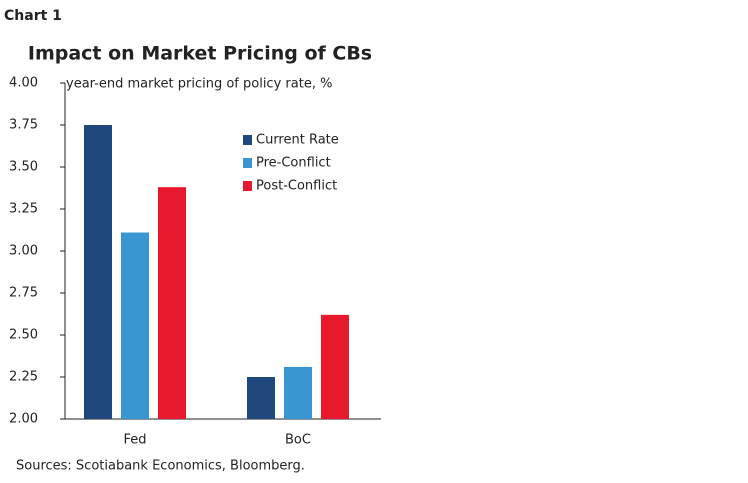  What do you see at coordinates (23, 293) in the screenshot?
I see `y-tick-label: 2.75` at bounding box center [23, 293].